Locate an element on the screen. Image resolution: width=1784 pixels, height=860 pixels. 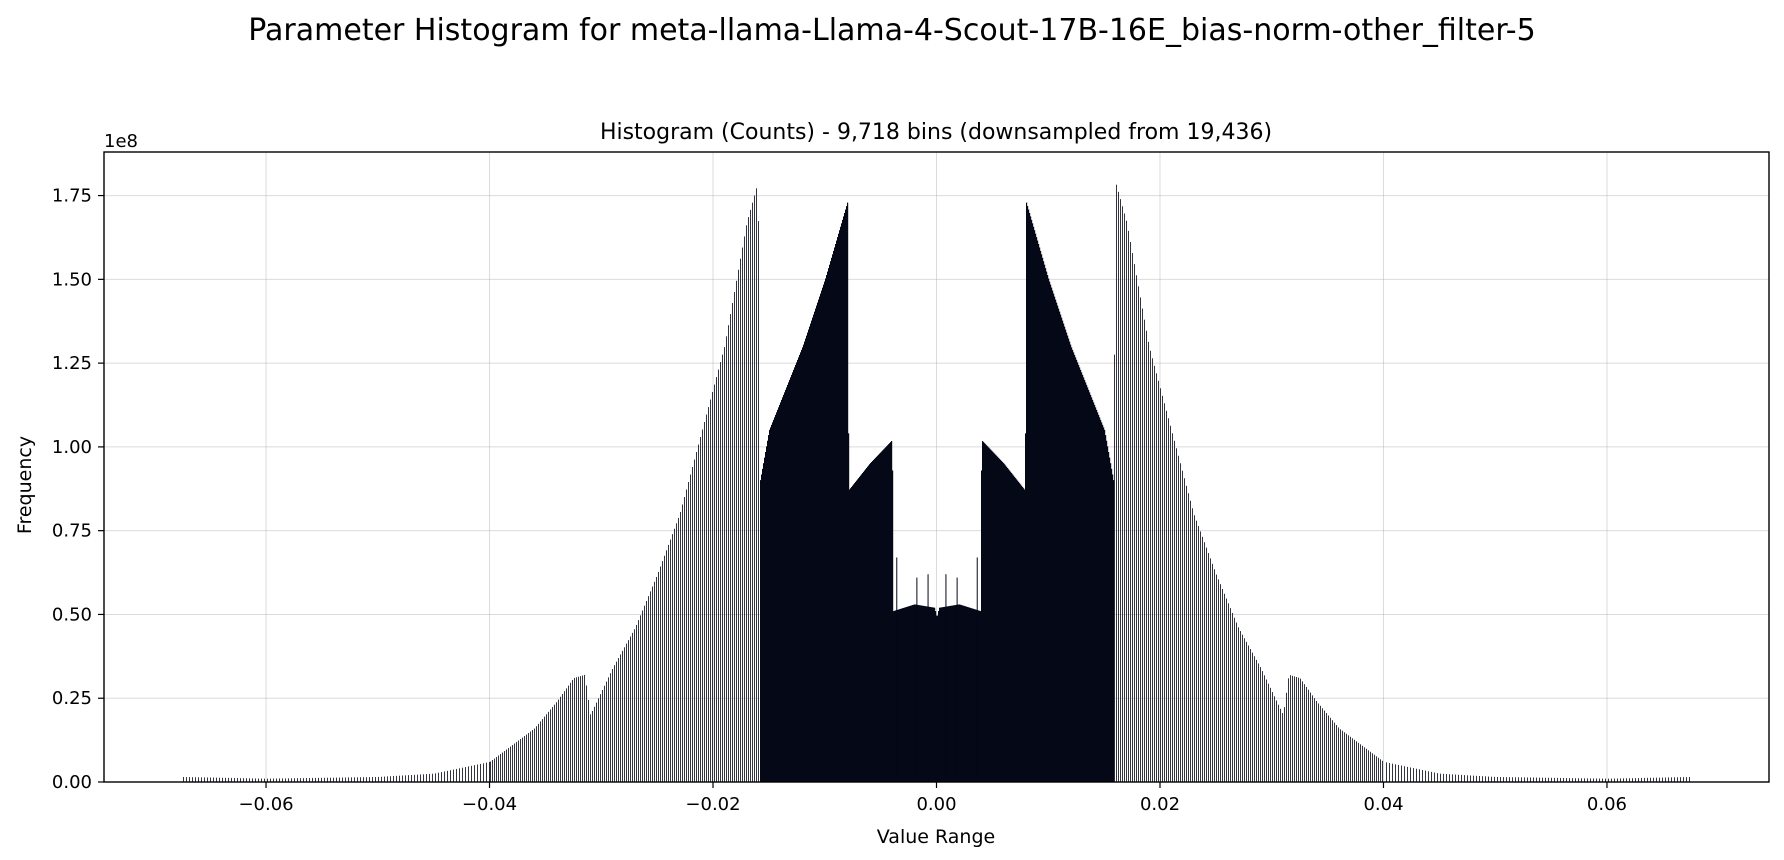
x-tick-label: −0.02 is located at coordinates (712, 804).